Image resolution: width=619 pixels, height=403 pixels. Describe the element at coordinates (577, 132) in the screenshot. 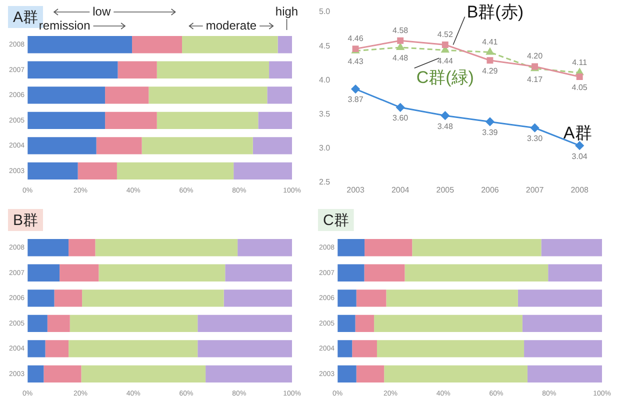

I see `series-label: A群` at that location.